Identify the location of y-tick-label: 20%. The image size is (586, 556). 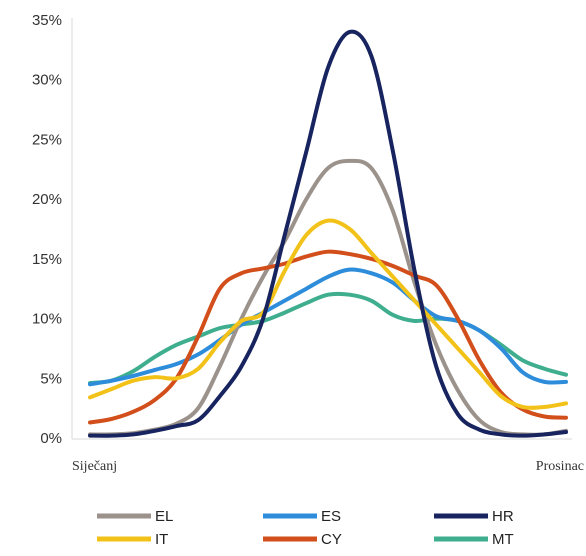
(47, 199).